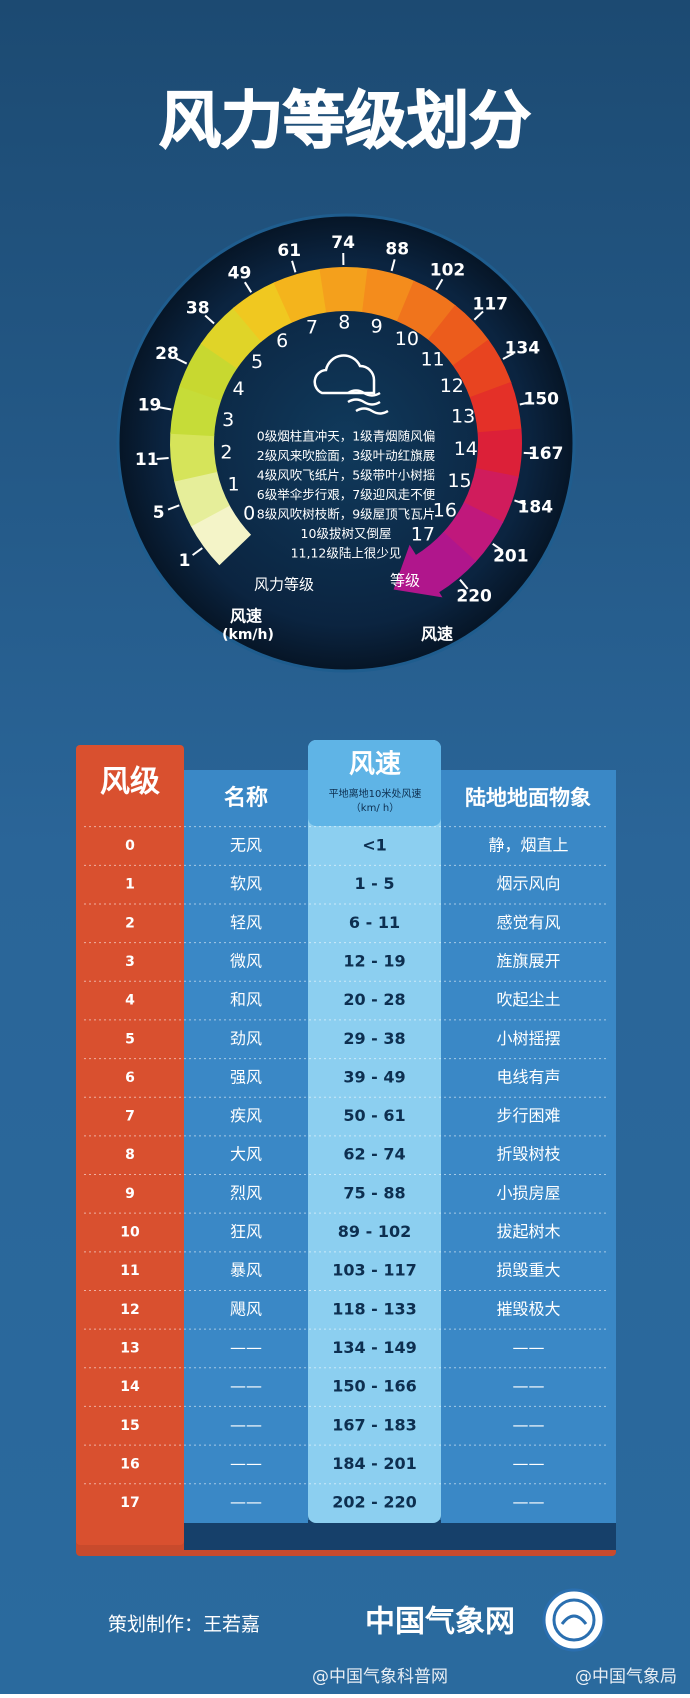 This screenshot has width=690, height=1698. I want to click on header: 平地离地10米处风速, so click(375, 793).